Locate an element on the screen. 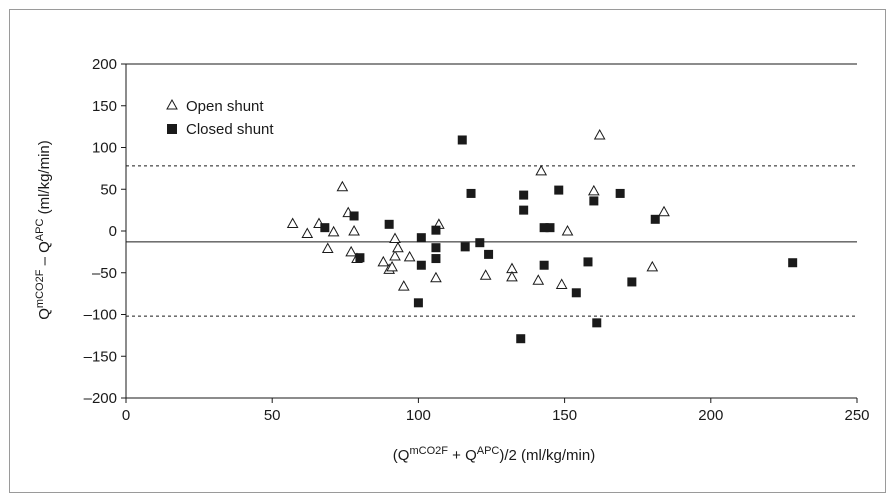 This screenshot has height=502, width=896. y-tick-label: –50 is located at coordinates (104, 273).